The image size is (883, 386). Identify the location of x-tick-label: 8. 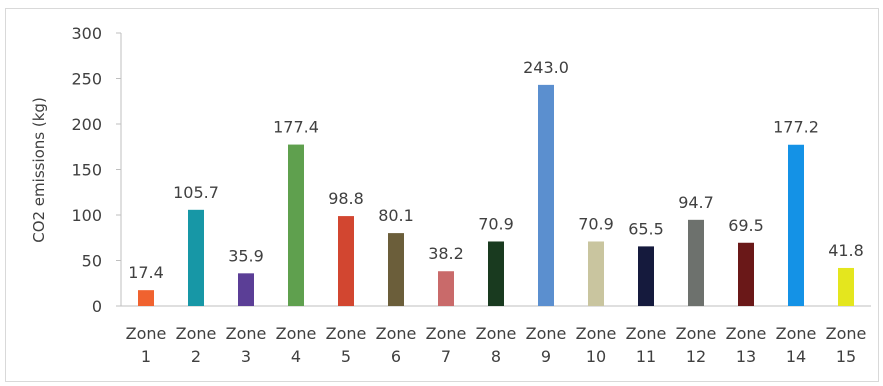
(496, 356).